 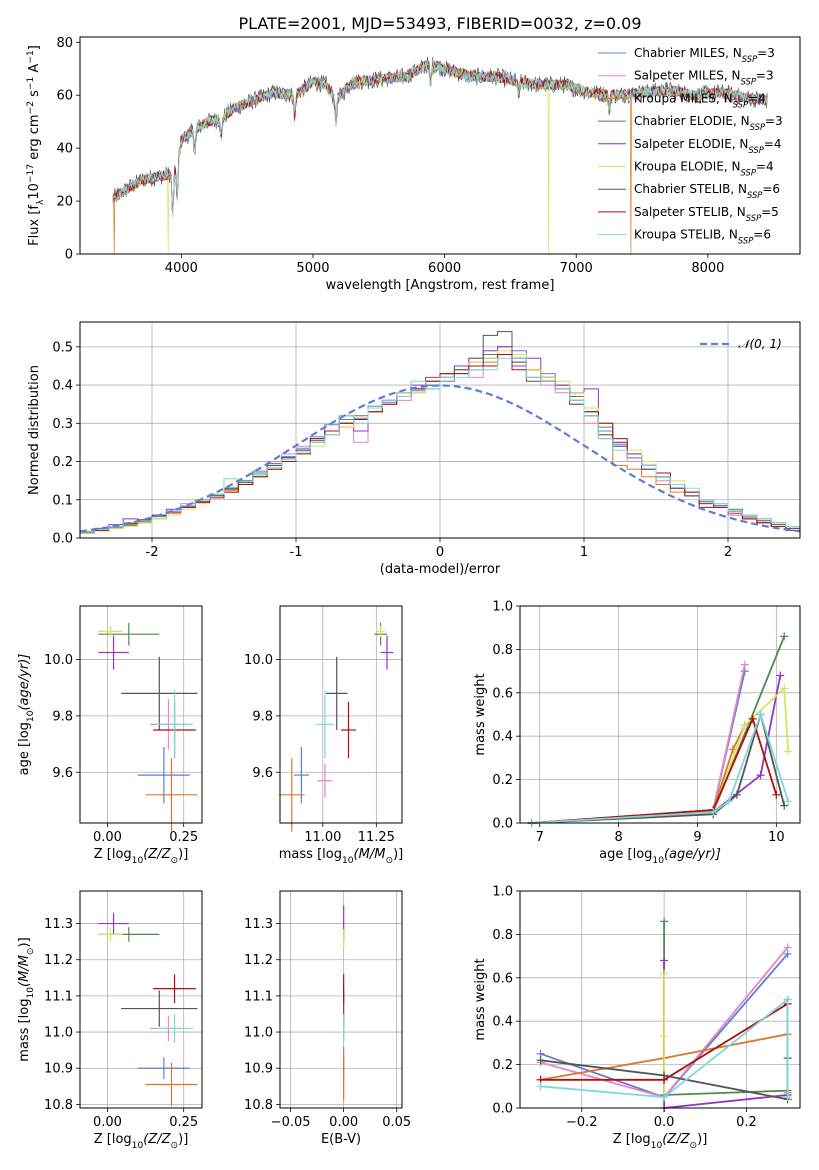 I want to click on spectrum-series-kroupa-elodie, so click(x=440, y=157).